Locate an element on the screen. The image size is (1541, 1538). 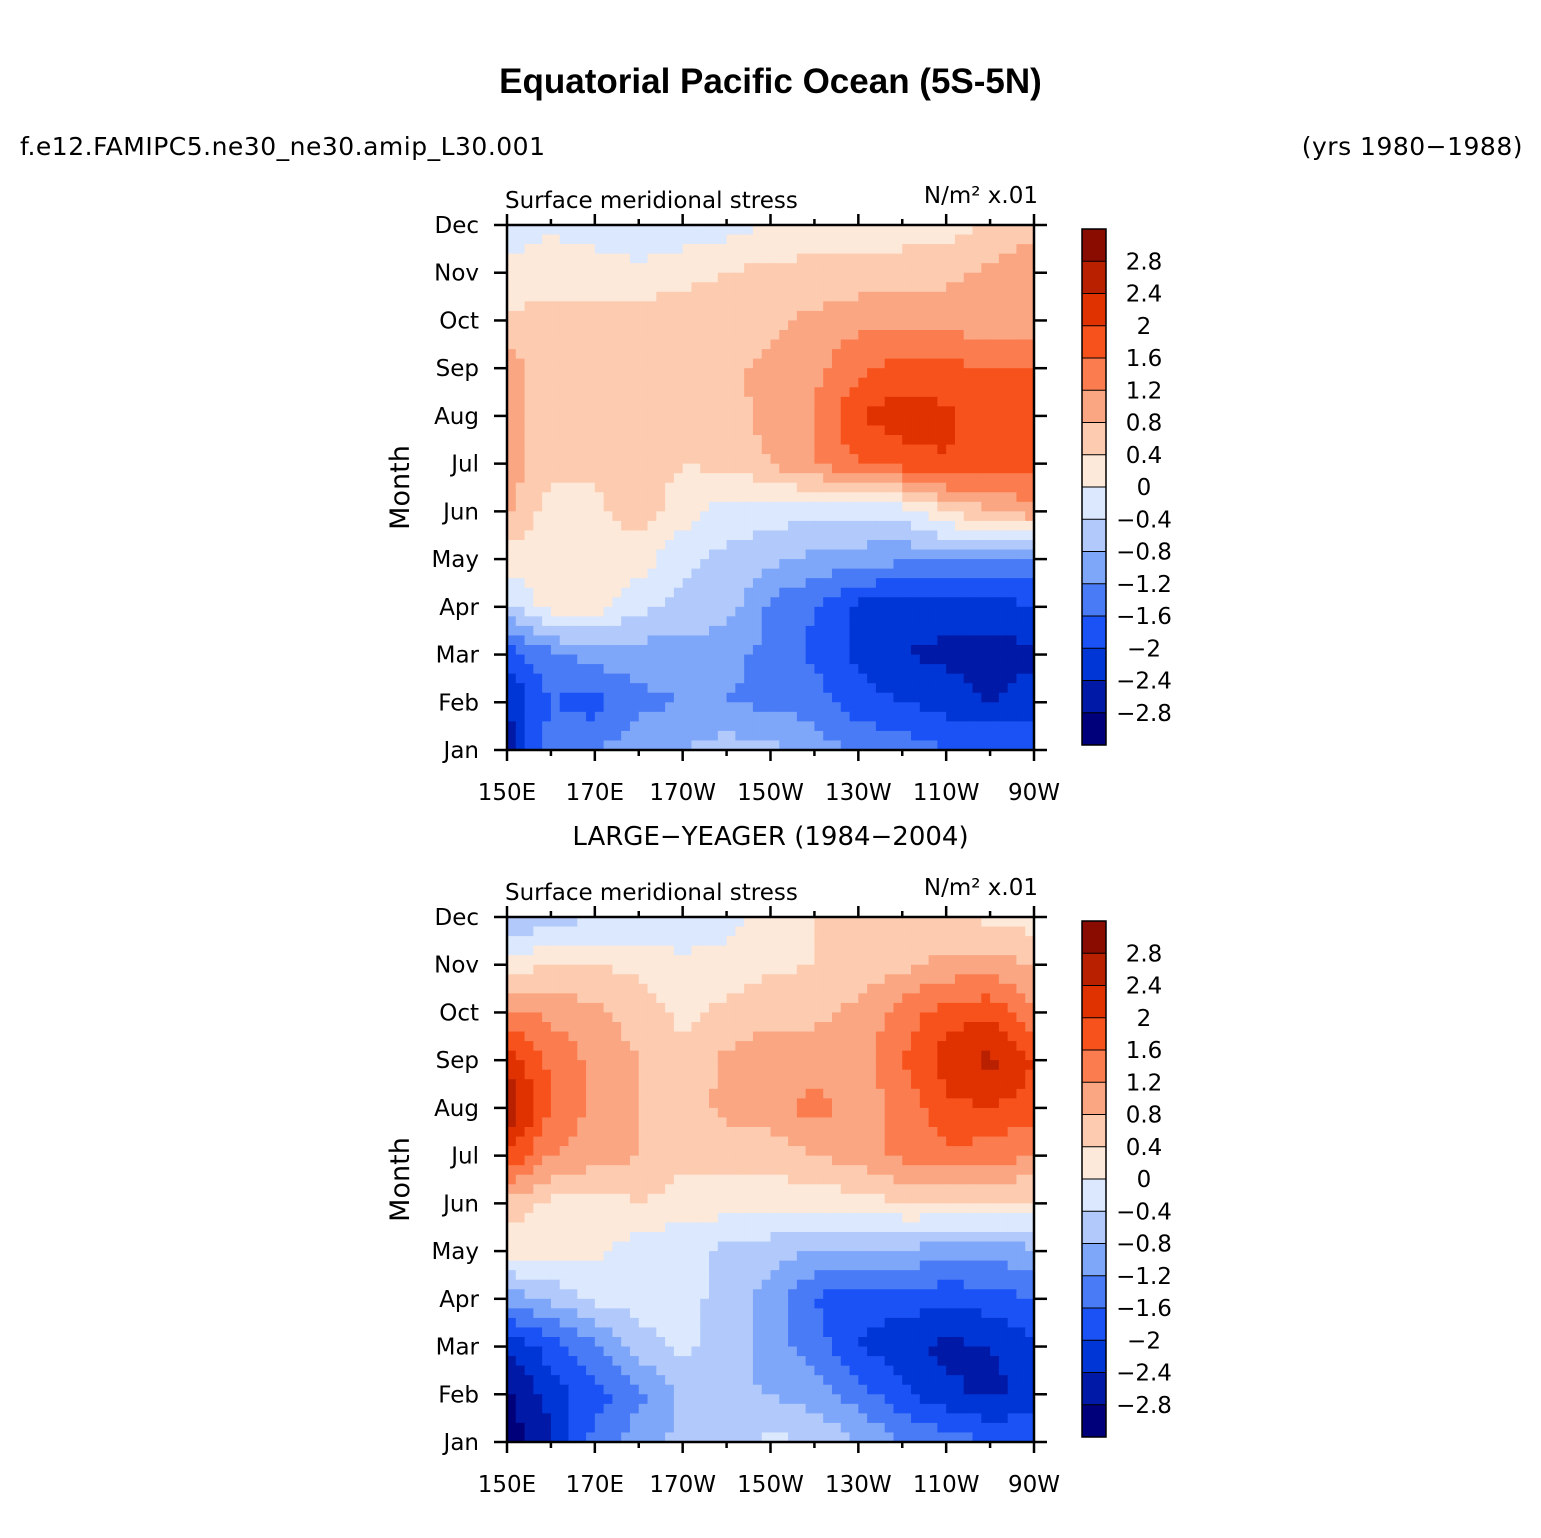
colorbar-frame is located at coordinates (1094, 487).